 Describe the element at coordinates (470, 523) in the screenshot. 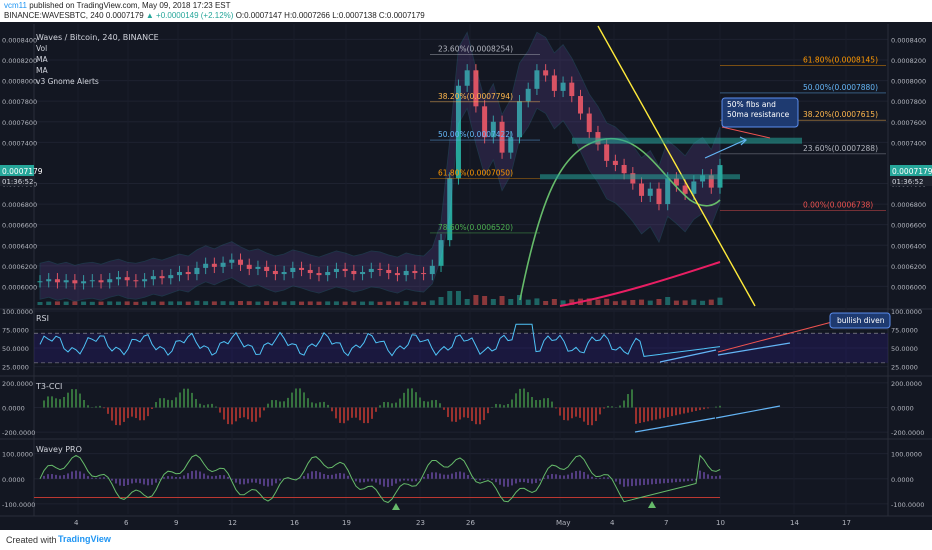

I see `x-tick-label: 26` at that location.